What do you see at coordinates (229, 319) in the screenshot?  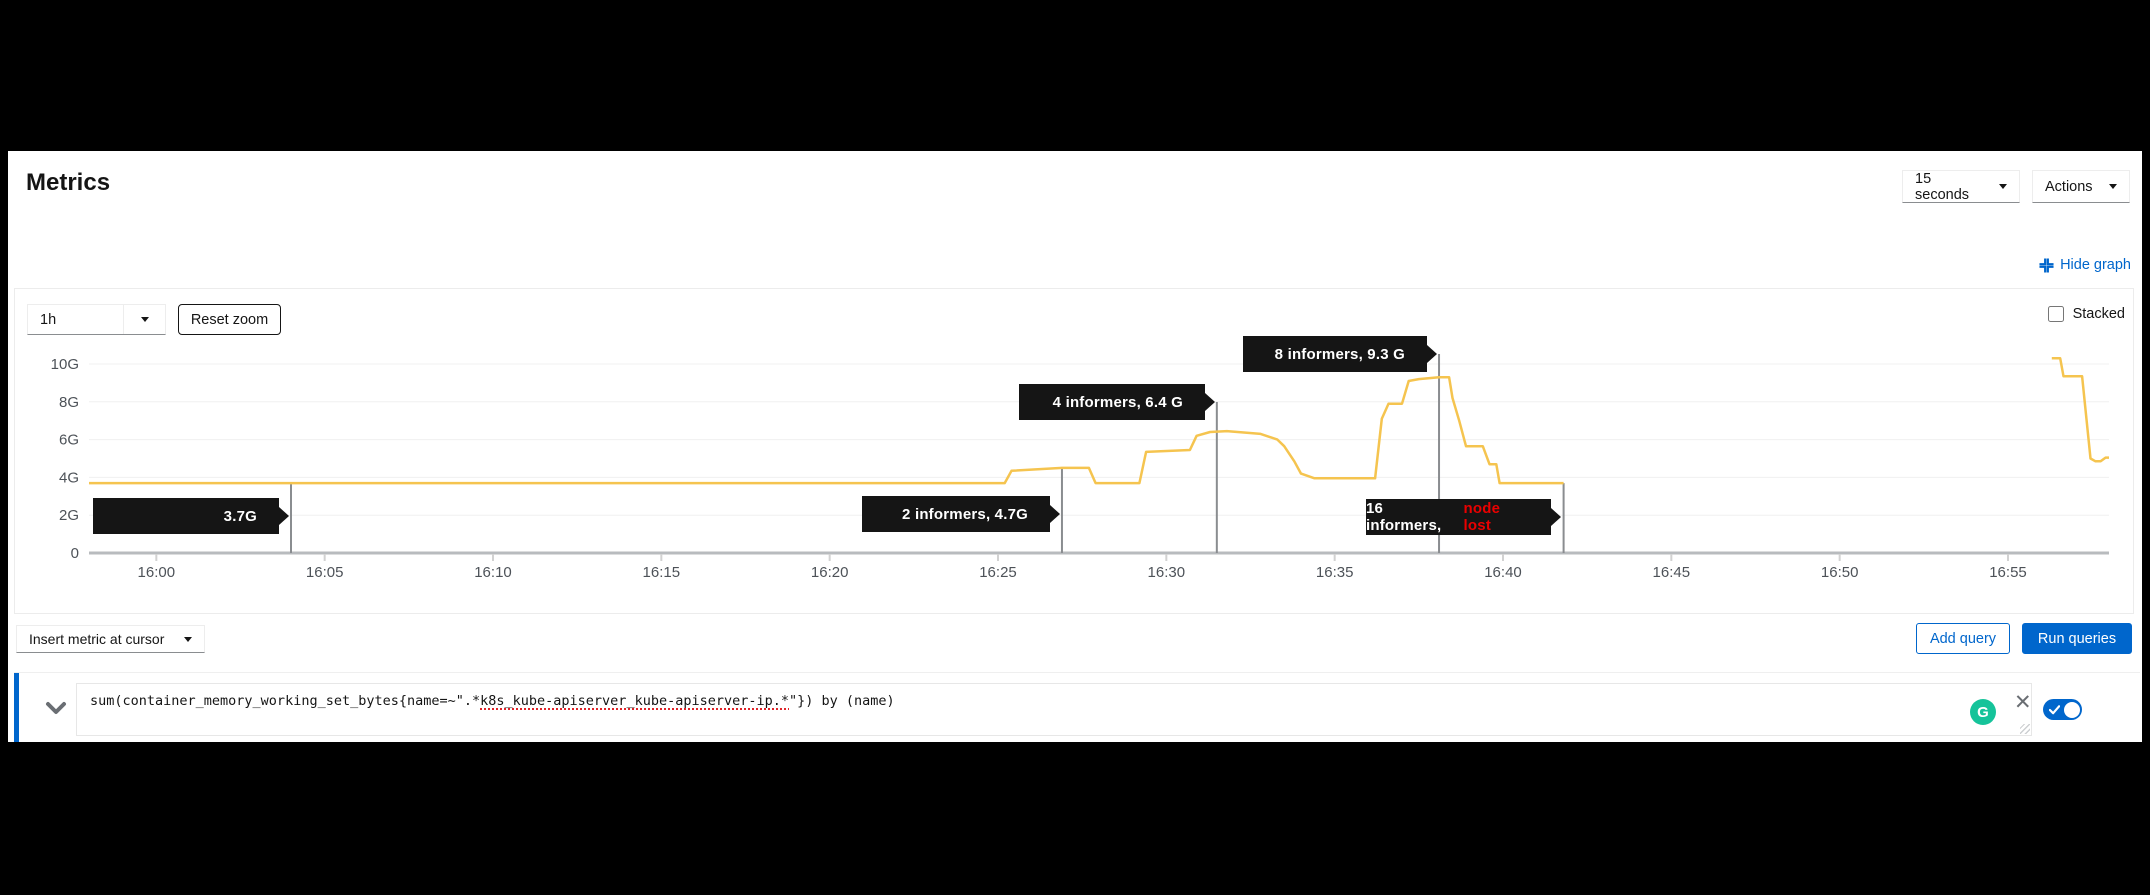 I see `reset-zoom-button: Reset zoom` at bounding box center [229, 319].